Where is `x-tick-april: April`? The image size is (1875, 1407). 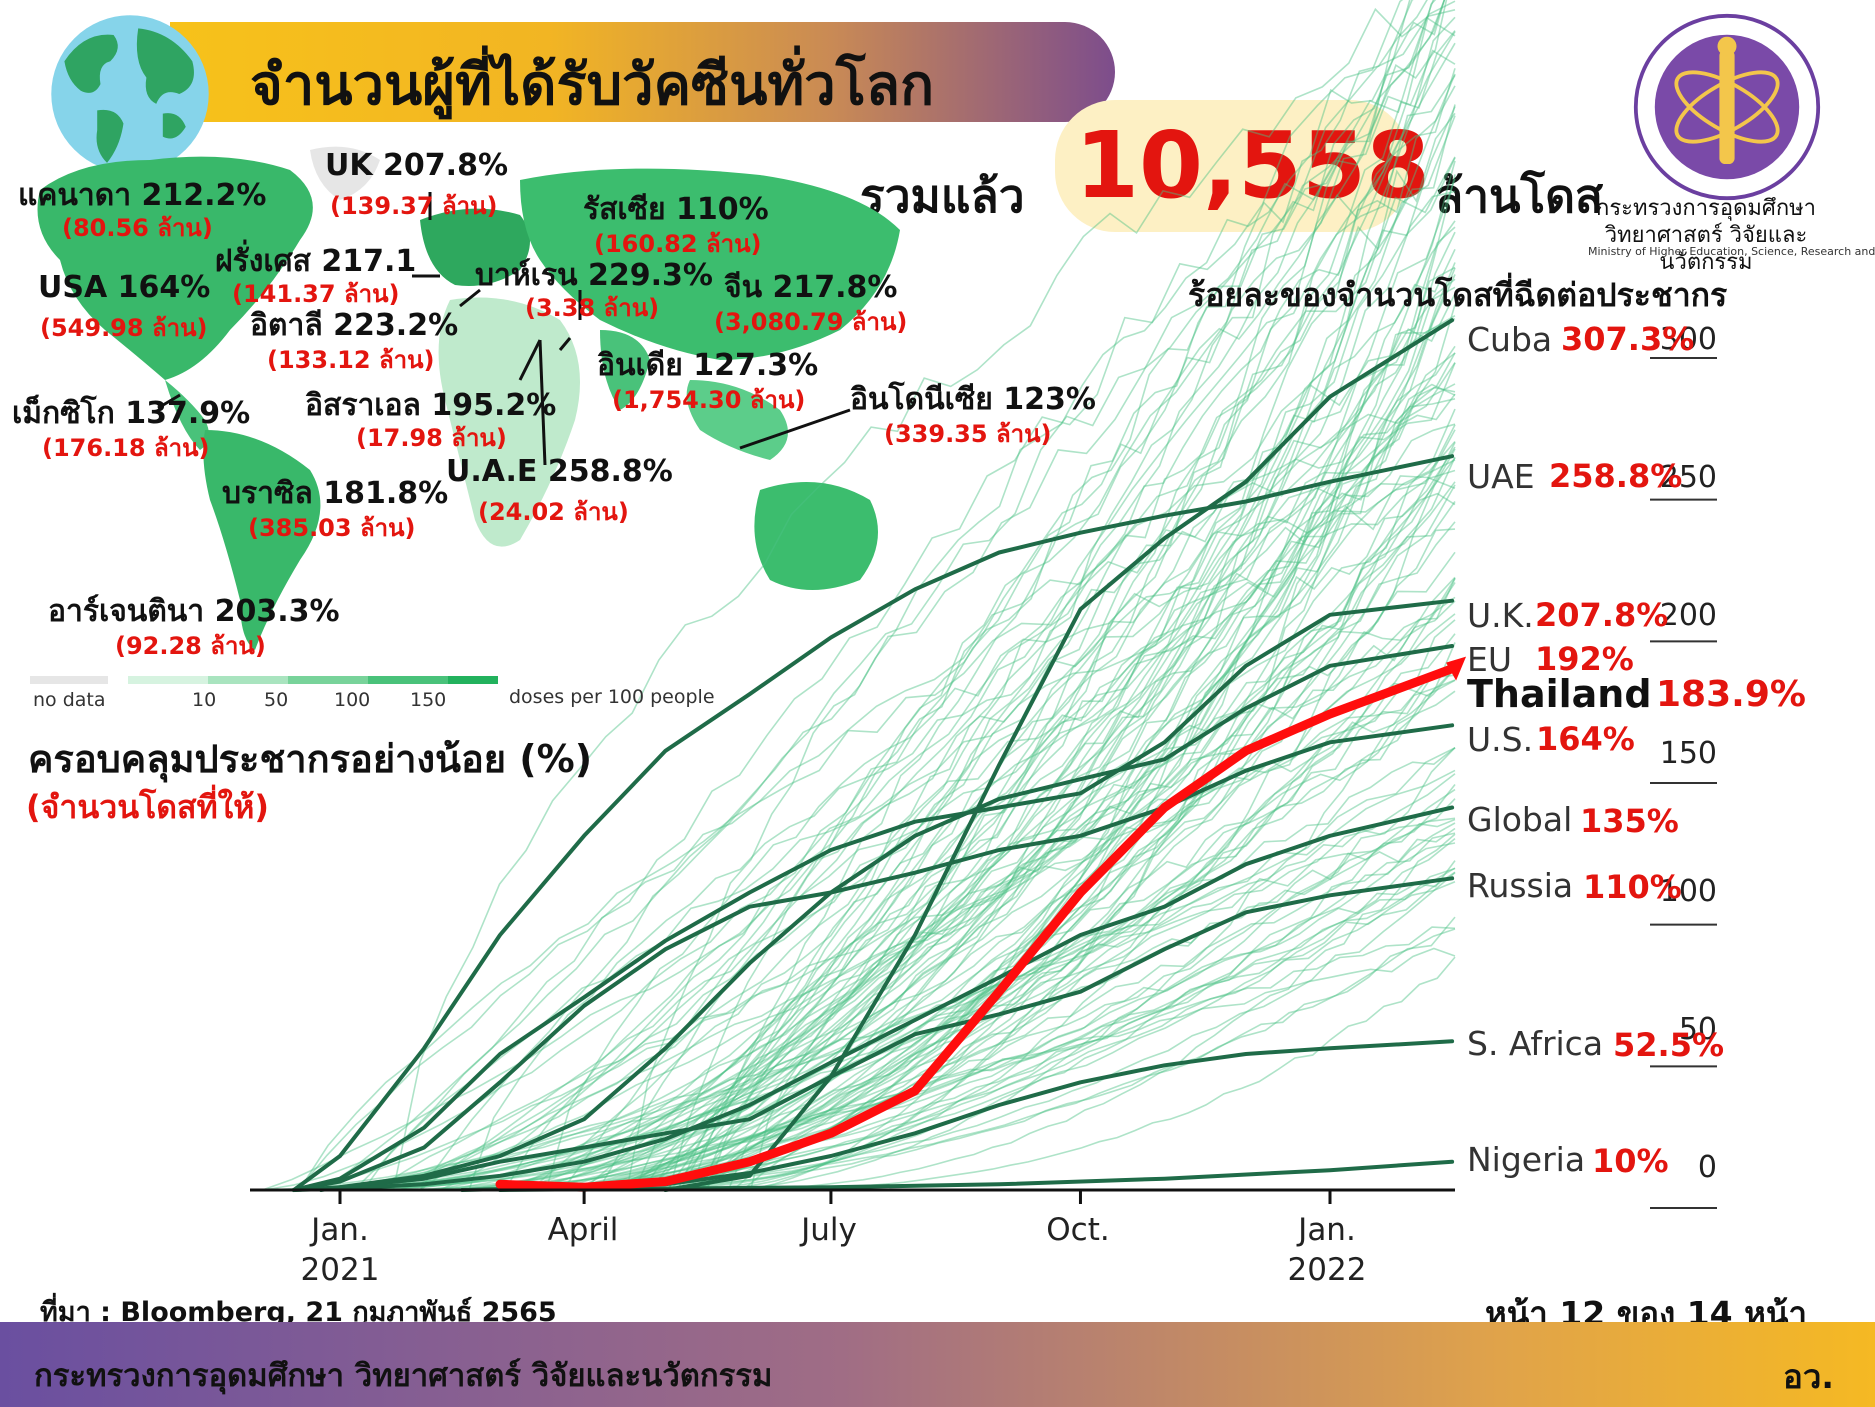 x-tick-april: April is located at coordinates (583, 1230).